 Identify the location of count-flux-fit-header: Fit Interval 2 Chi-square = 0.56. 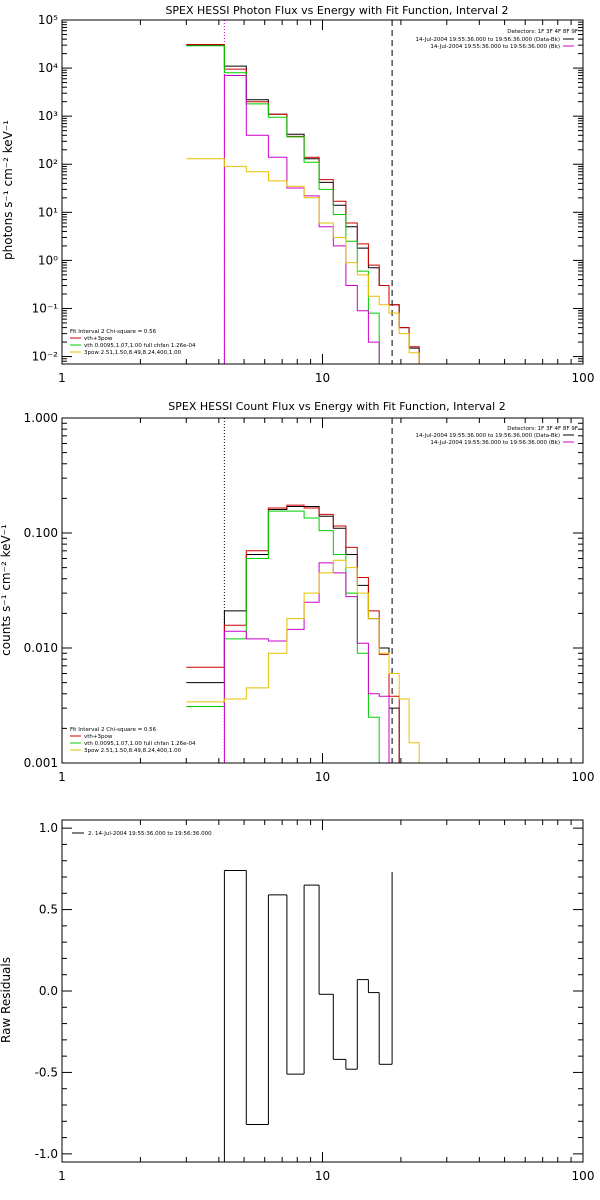
(113, 730).